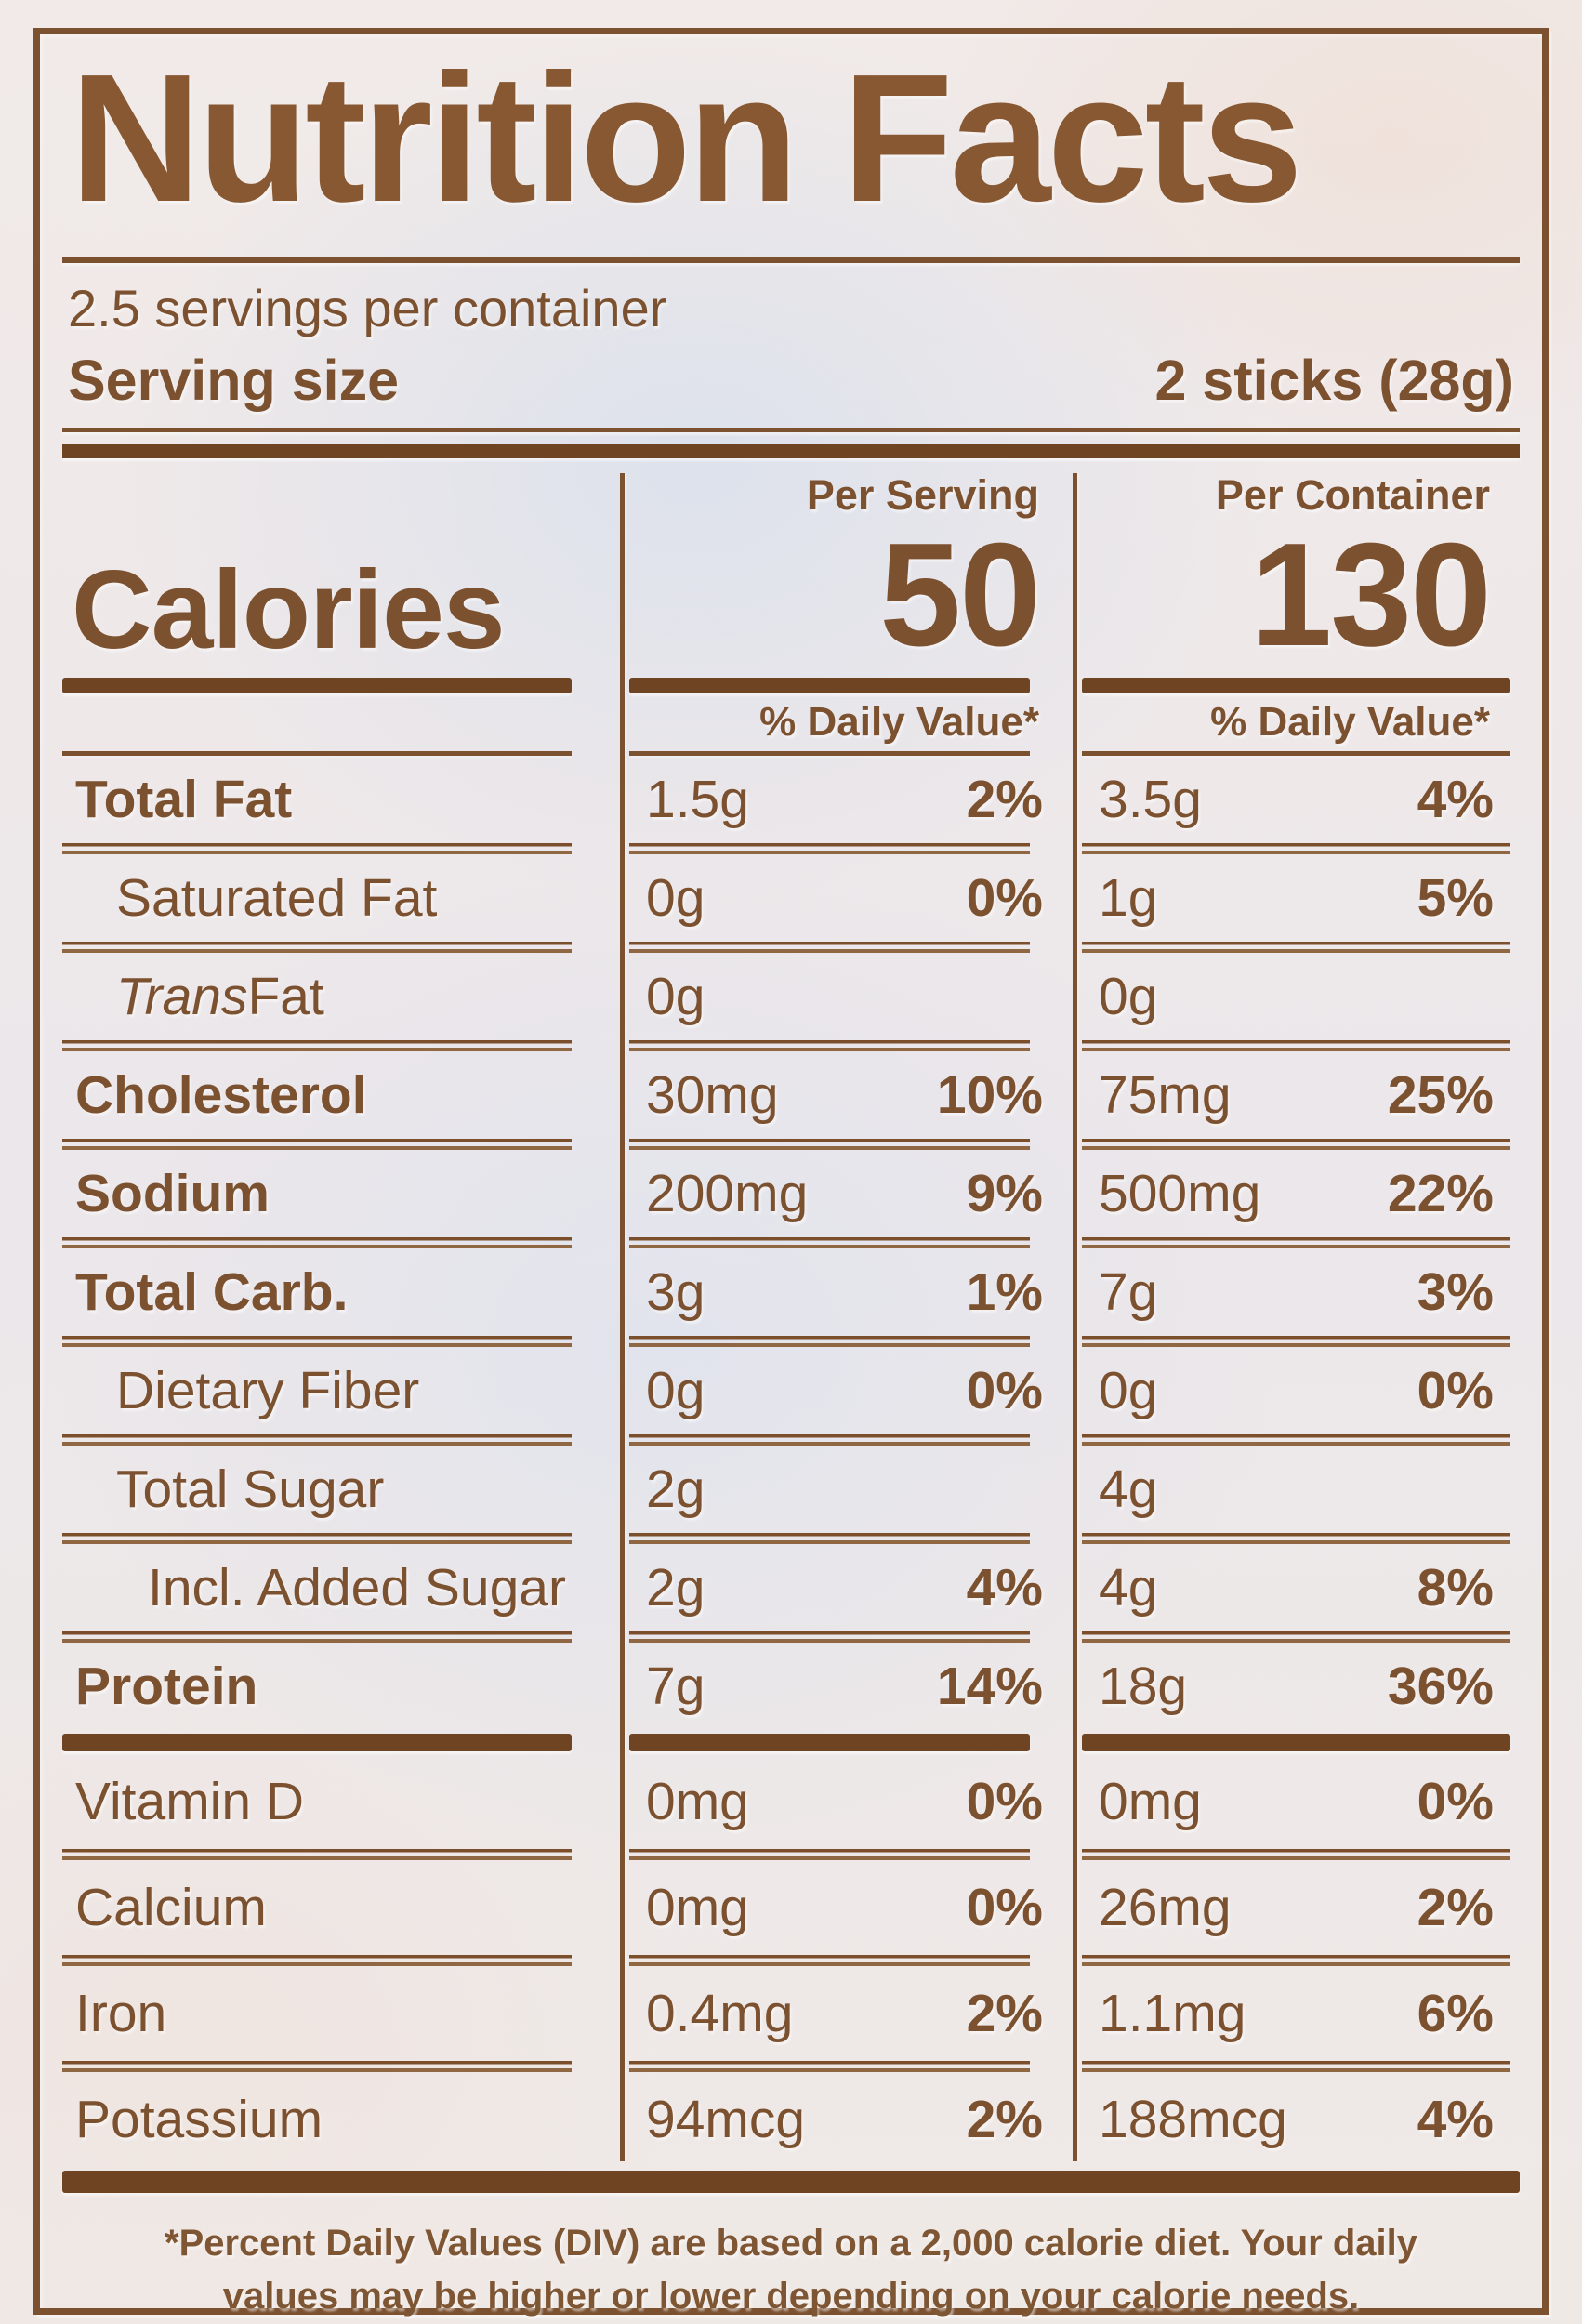 The width and height of the screenshot is (1582, 2324). What do you see at coordinates (785, 2119) in the screenshot?
I see `row-potassium: Potassium 94mcg 2% 188mcg 4%` at bounding box center [785, 2119].